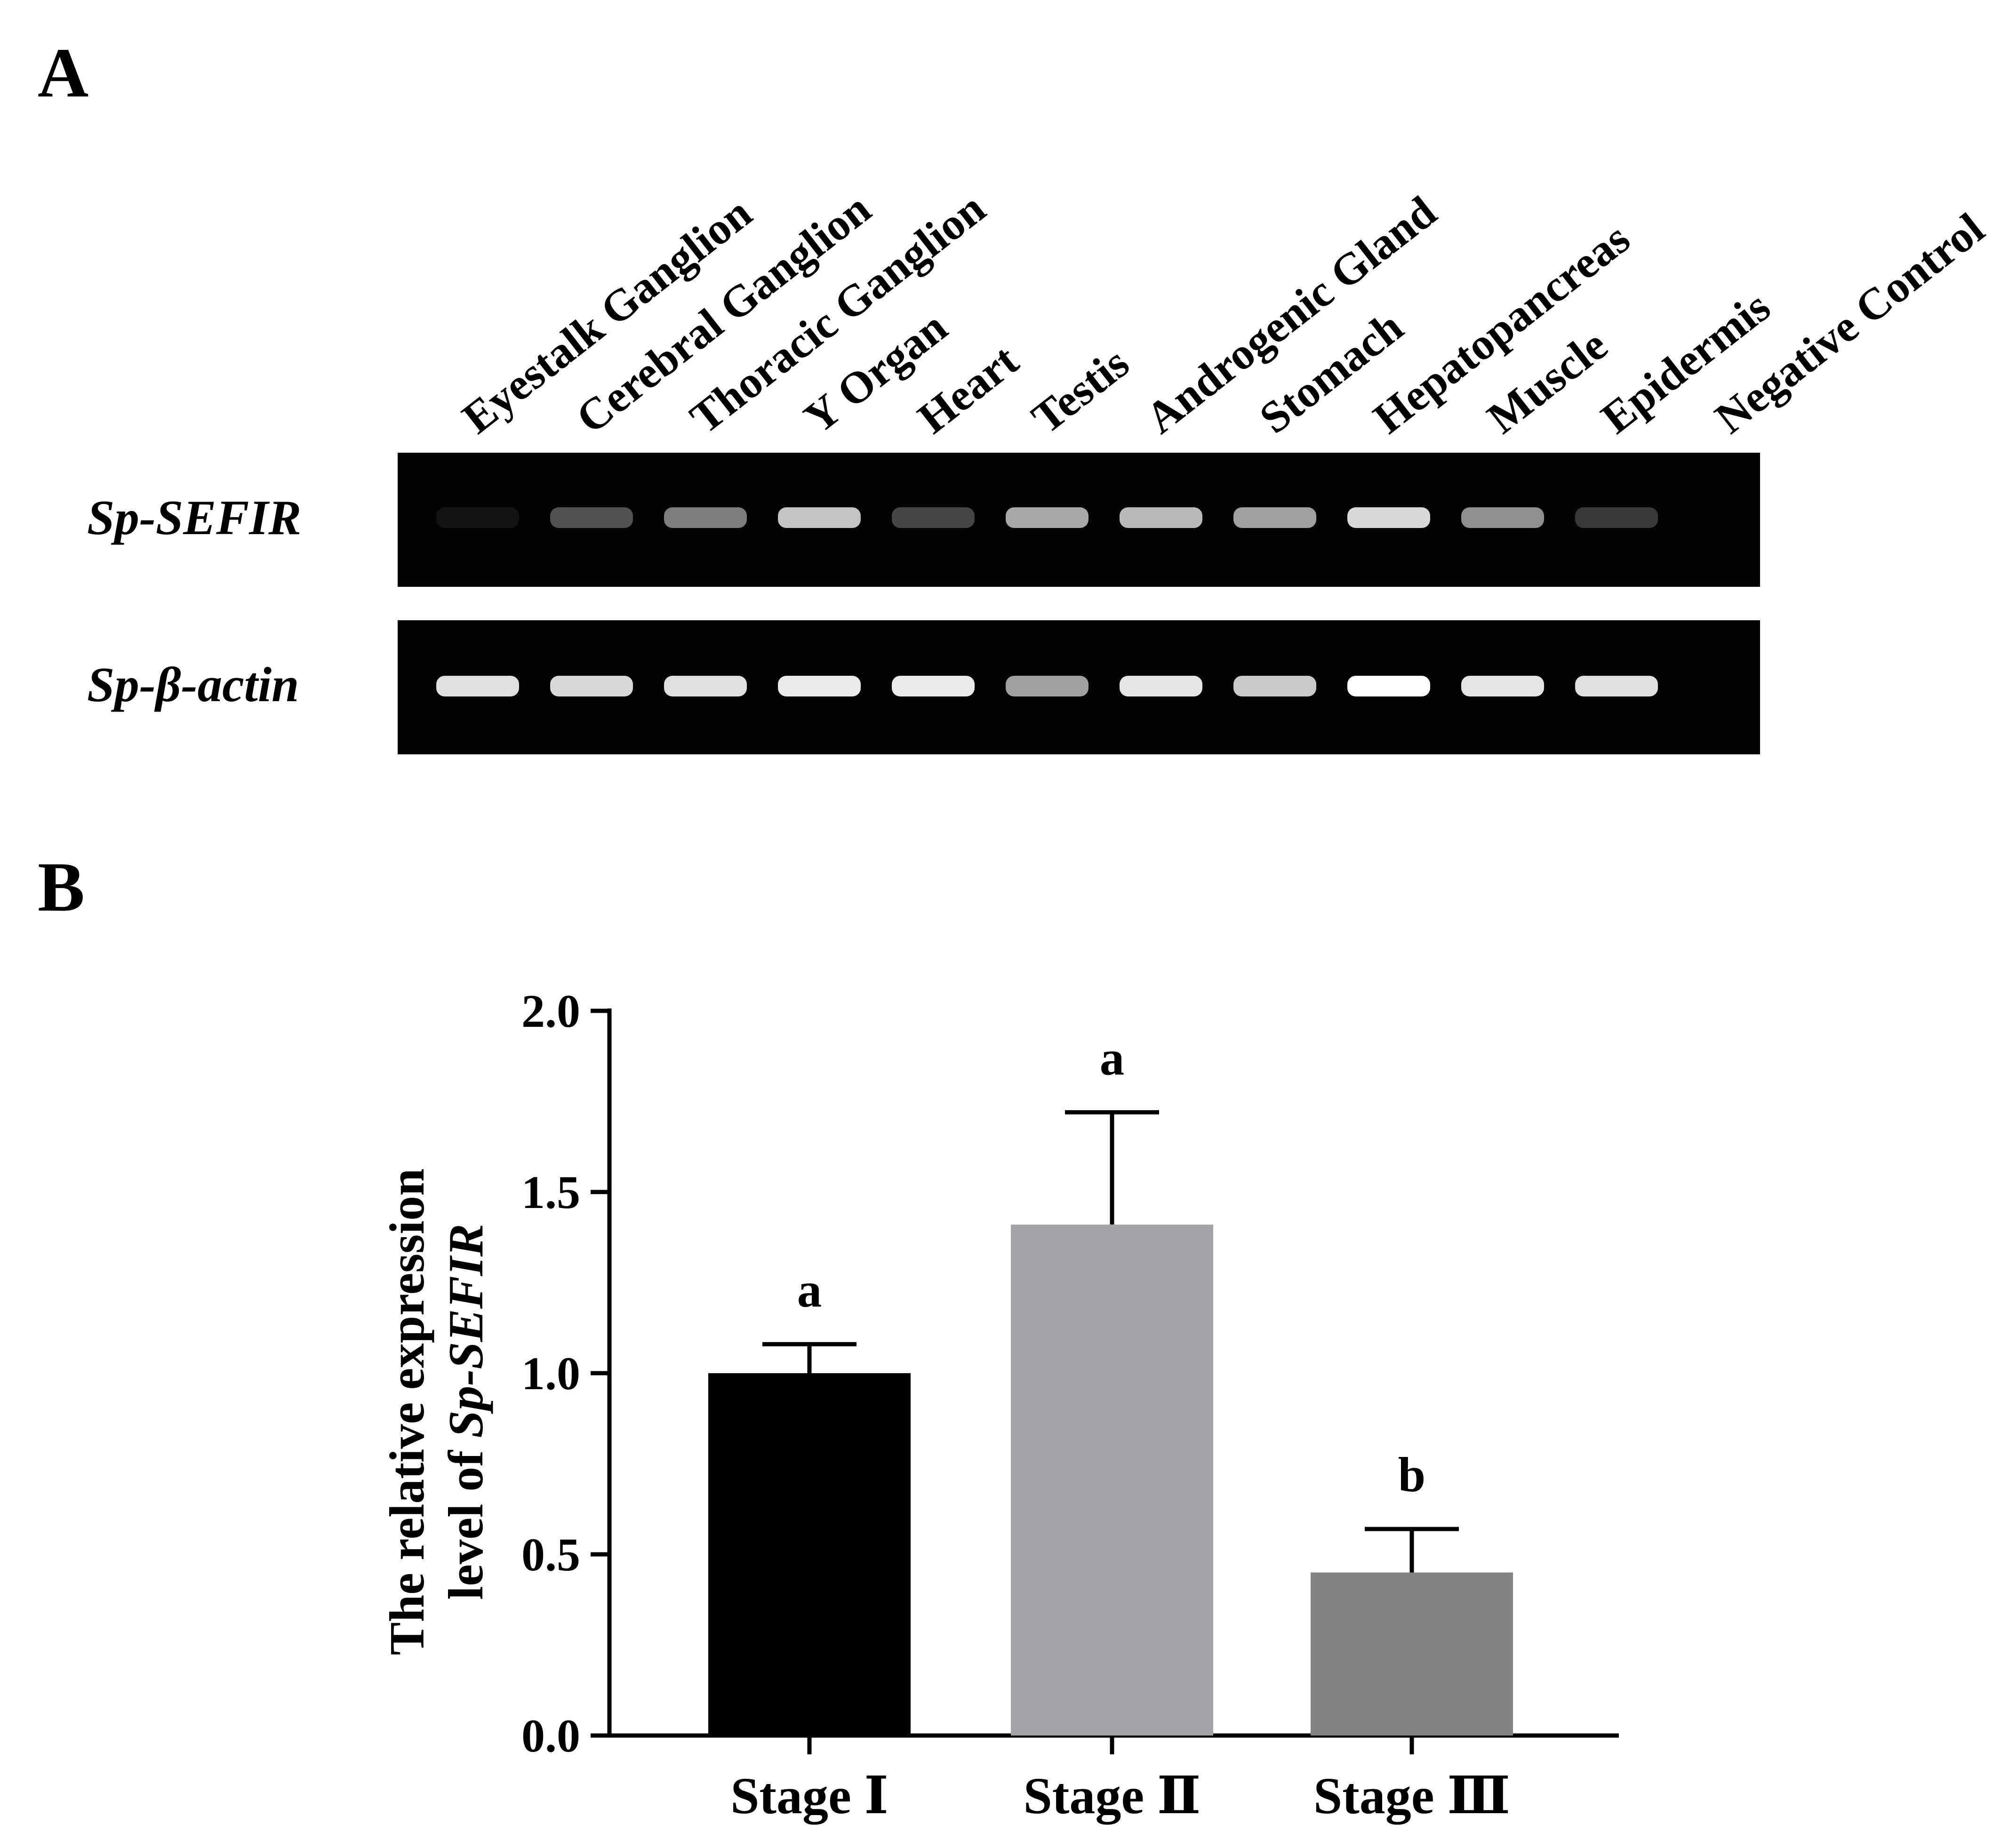 This screenshot has width=2001, height=1848. What do you see at coordinates (63, 73) in the screenshot?
I see `panel-a-label: A` at bounding box center [63, 73].